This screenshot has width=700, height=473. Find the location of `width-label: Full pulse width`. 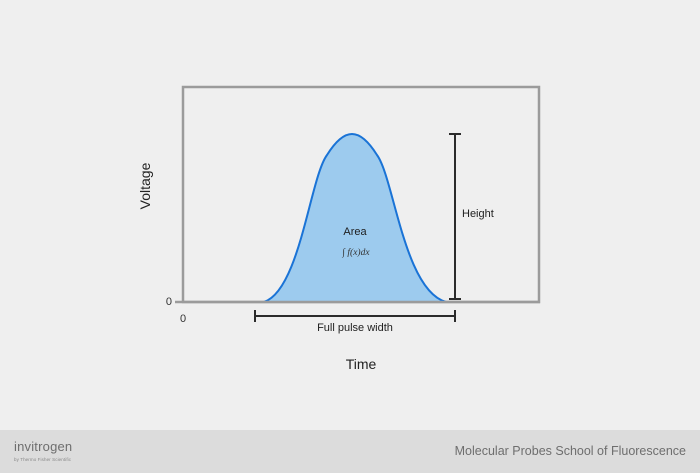

width-label: Full pulse width is located at coordinates (355, 328).